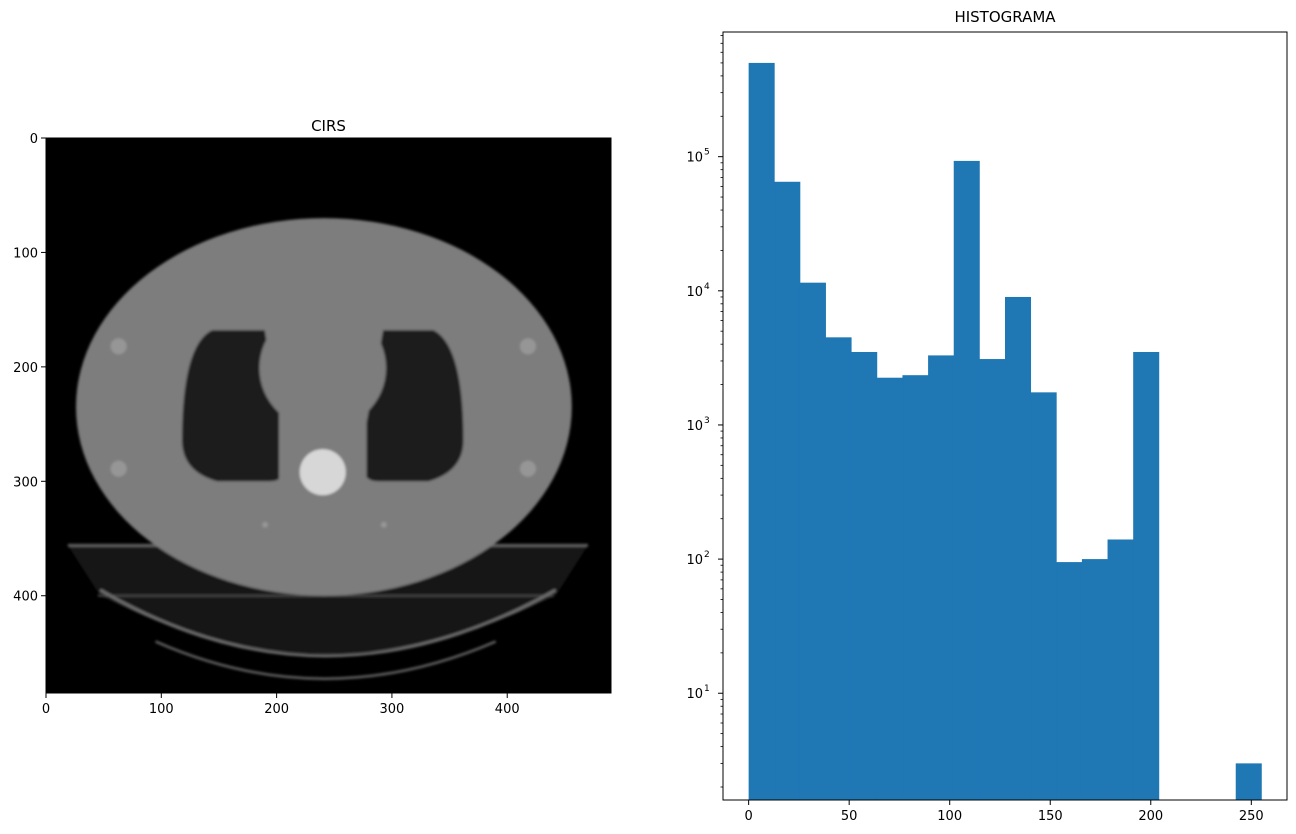 The height and width of the screenshot is (834, 1296). What do you see at coordinates (25, 597) in the screenshot?
I see `image-y-tick-label: 400` at bounding box center [25, 597].